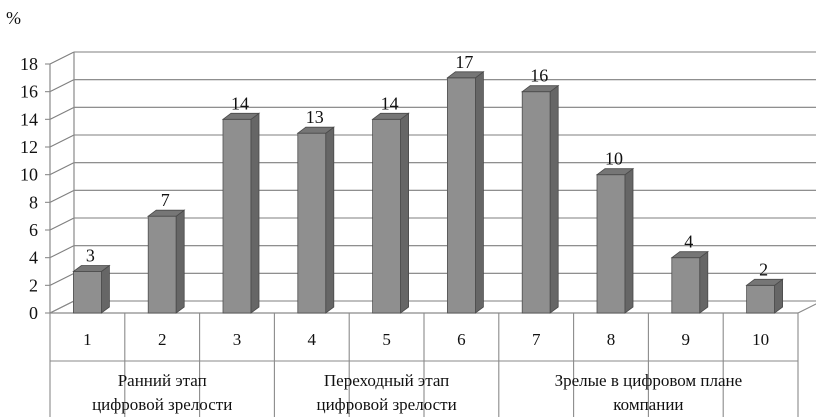  Describe the element at coordinates (33, 285) in the screenshot. I see `y-tick-label-2: 2` at that location.